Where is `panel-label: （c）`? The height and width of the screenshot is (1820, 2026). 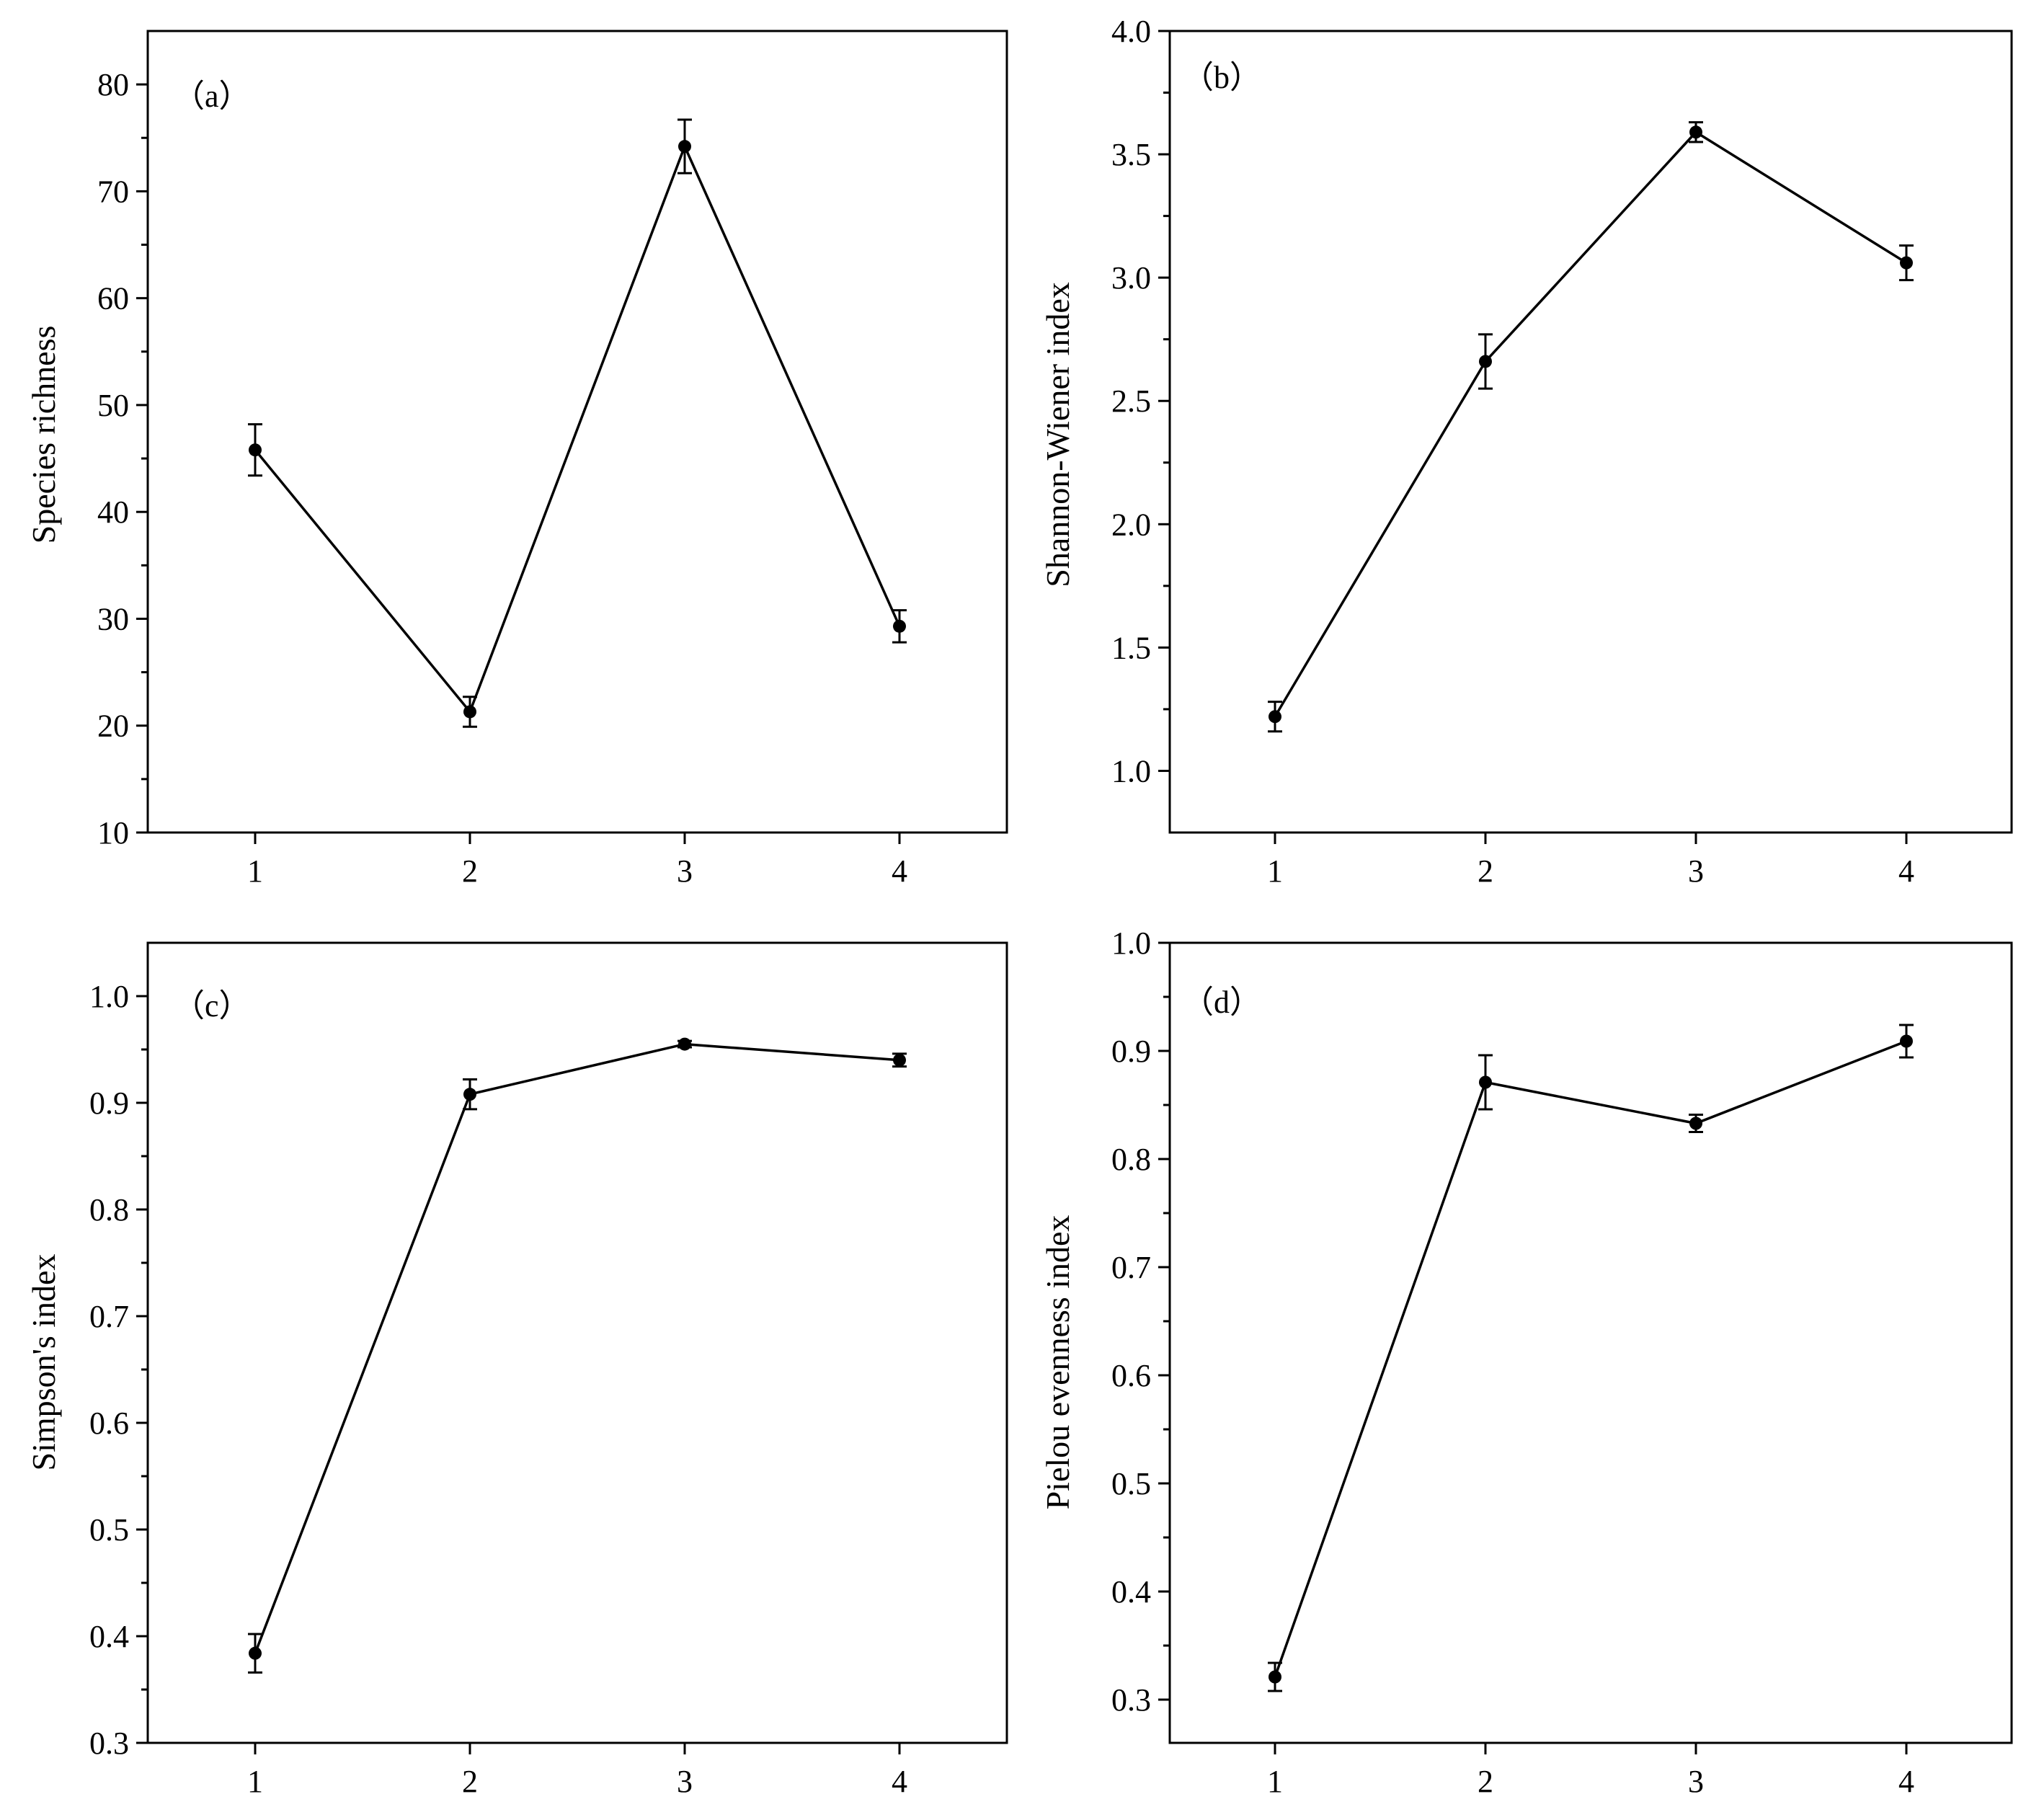
panel-label: （c） is located at coordinates (212, 1006).